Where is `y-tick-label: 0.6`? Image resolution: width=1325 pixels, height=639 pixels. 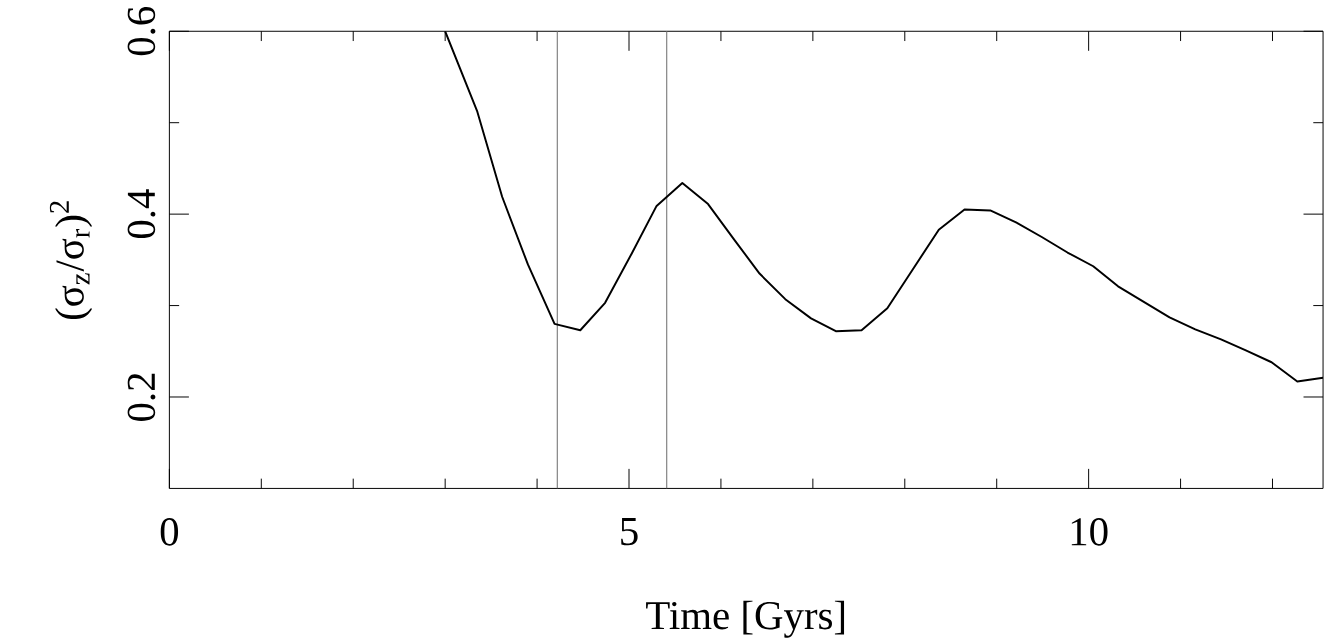 y-tick-label: 0.6 is located at coordinates (141, 31).